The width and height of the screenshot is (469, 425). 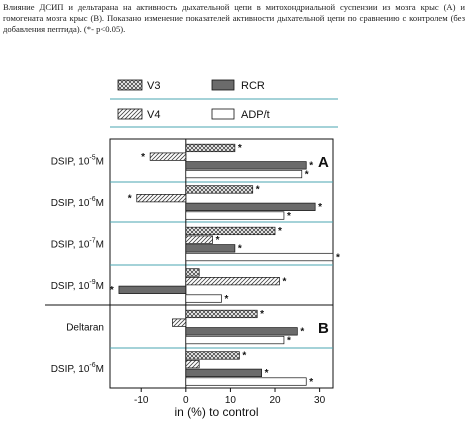 What do you see at coordinates (224, 103) in the screenshot?
I see `legend: V3 RCR V4 ADP/t` at bounding box center [224, 103].